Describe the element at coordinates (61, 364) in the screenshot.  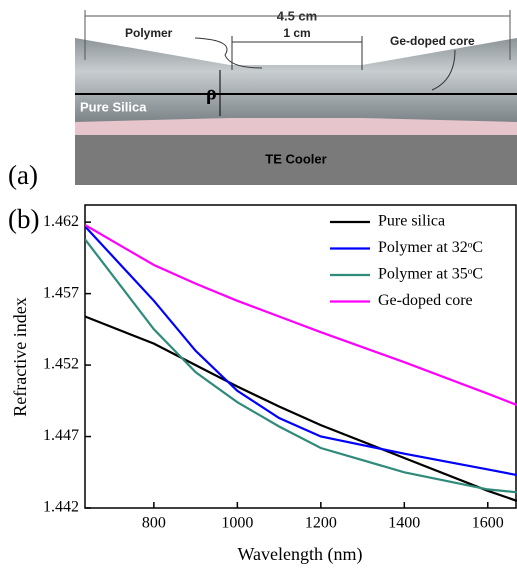
I see `y-tick-label: 1.452` at that location.